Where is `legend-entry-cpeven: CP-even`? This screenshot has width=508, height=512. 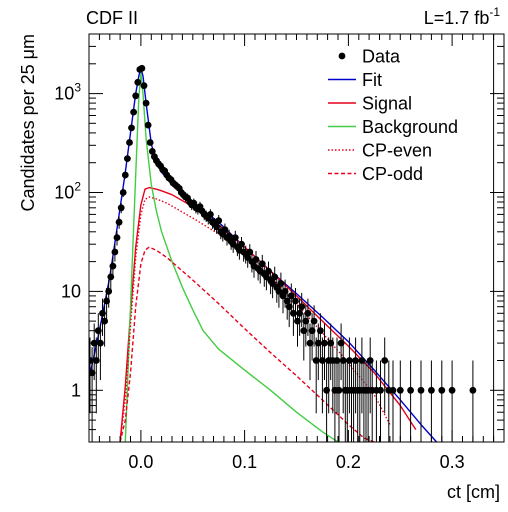
legend-entry-cpeven: CP-even is located at coordinates (380, 151).